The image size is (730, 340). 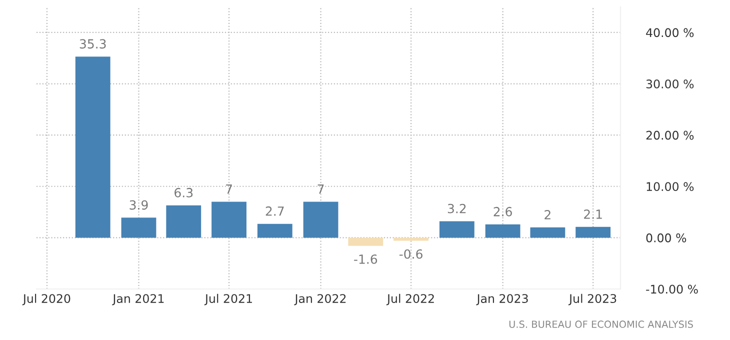 What do you see at coordinates (547, 215) in the screenshot?
I see `data-label: 2` at bounding box center [547, 215].